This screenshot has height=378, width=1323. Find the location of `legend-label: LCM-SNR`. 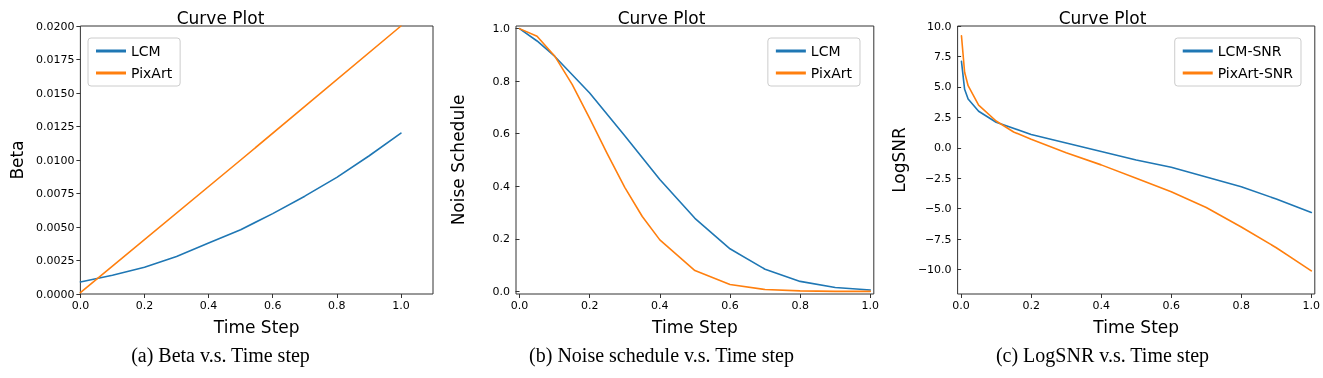

legend-label: LCM-SNR is located at coordinates (1249, 51).